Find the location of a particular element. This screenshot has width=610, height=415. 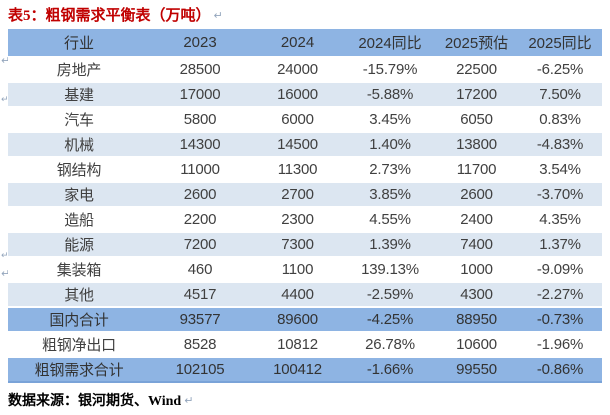

row-value: 11300 is located at coordinates (297, 169).